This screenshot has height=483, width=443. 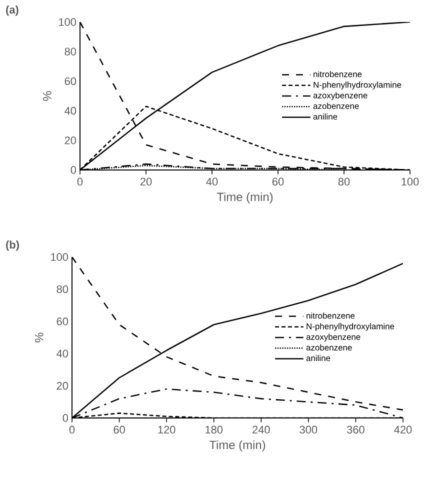 What do you see at coordinates (261, 430) in the screenshot?
I see `x-tick-label: 240` at bounding box center [261, 430].